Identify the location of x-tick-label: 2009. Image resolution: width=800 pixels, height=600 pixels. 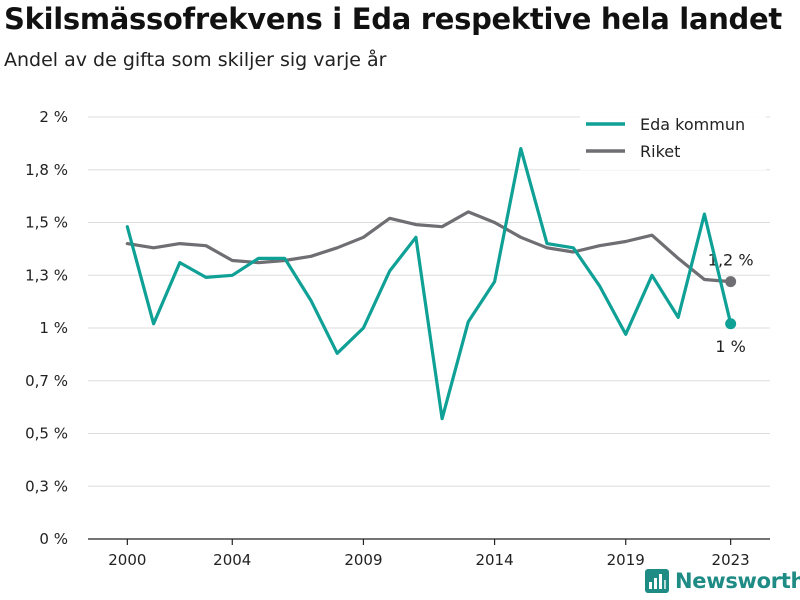
(363, 560).